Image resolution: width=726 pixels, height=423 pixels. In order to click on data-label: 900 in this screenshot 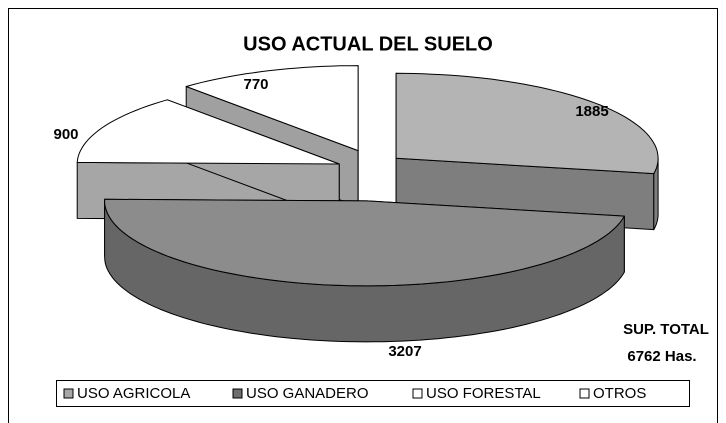, I will do `click(65, 134)`.